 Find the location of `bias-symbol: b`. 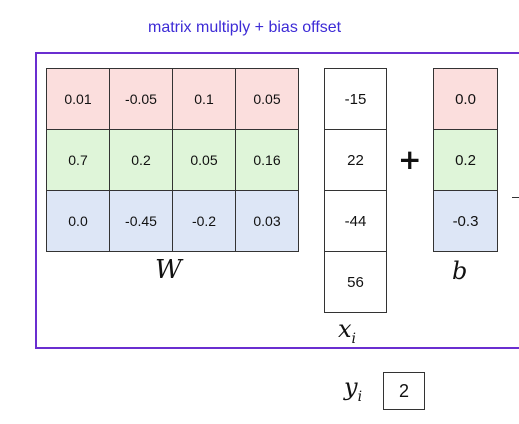

bias-symbol: b is located at coordinates (460, 271).